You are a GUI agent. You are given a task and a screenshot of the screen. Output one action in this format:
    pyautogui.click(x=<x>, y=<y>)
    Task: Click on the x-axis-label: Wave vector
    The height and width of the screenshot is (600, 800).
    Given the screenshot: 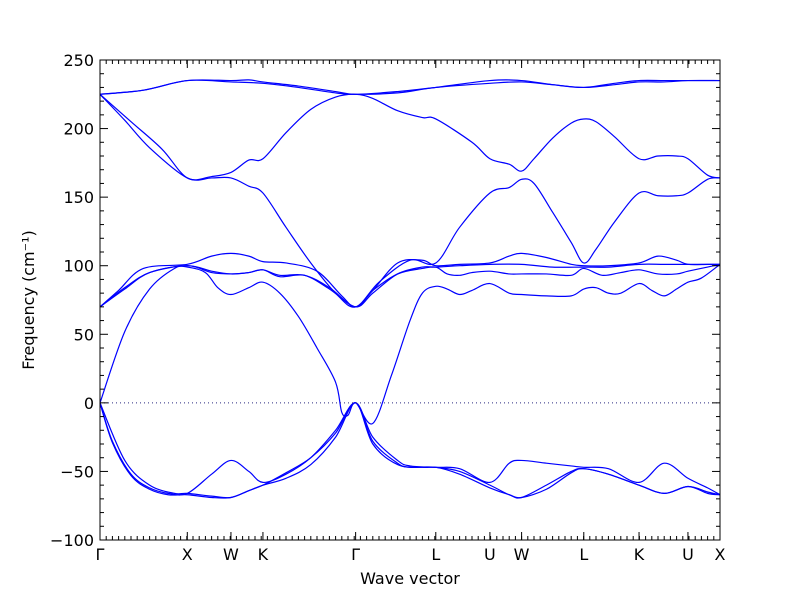 What is the action you would take?
    pyautogui.click(x=410, y=578)
    